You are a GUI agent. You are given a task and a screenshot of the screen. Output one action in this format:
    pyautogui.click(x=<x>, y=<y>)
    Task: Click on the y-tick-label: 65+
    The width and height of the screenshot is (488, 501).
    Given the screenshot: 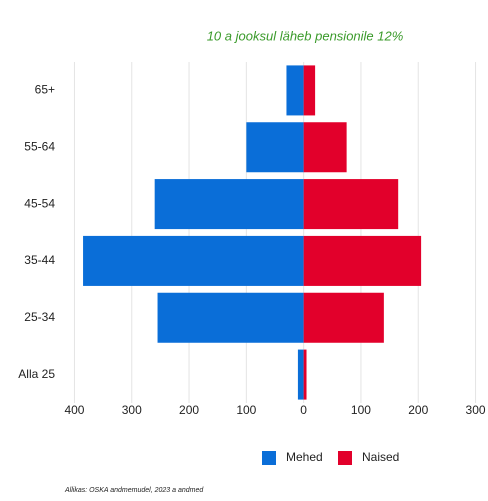 What is the action you would take?
    pyautogui.click(x=45, y=90)
    